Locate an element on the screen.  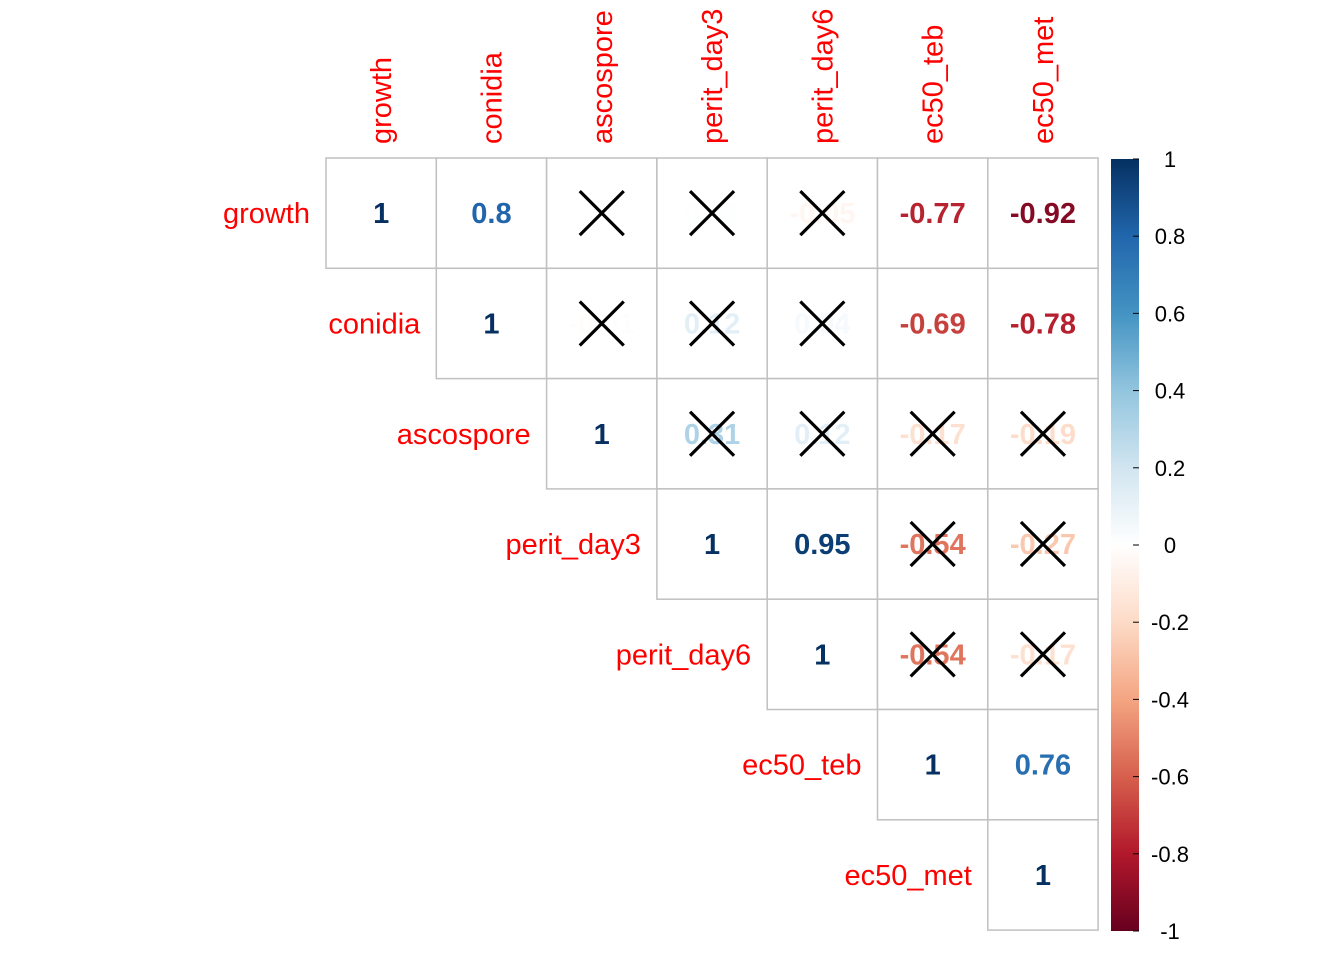
colorbar-tick-label: -0.8 is located at coordinates (1170, 854).